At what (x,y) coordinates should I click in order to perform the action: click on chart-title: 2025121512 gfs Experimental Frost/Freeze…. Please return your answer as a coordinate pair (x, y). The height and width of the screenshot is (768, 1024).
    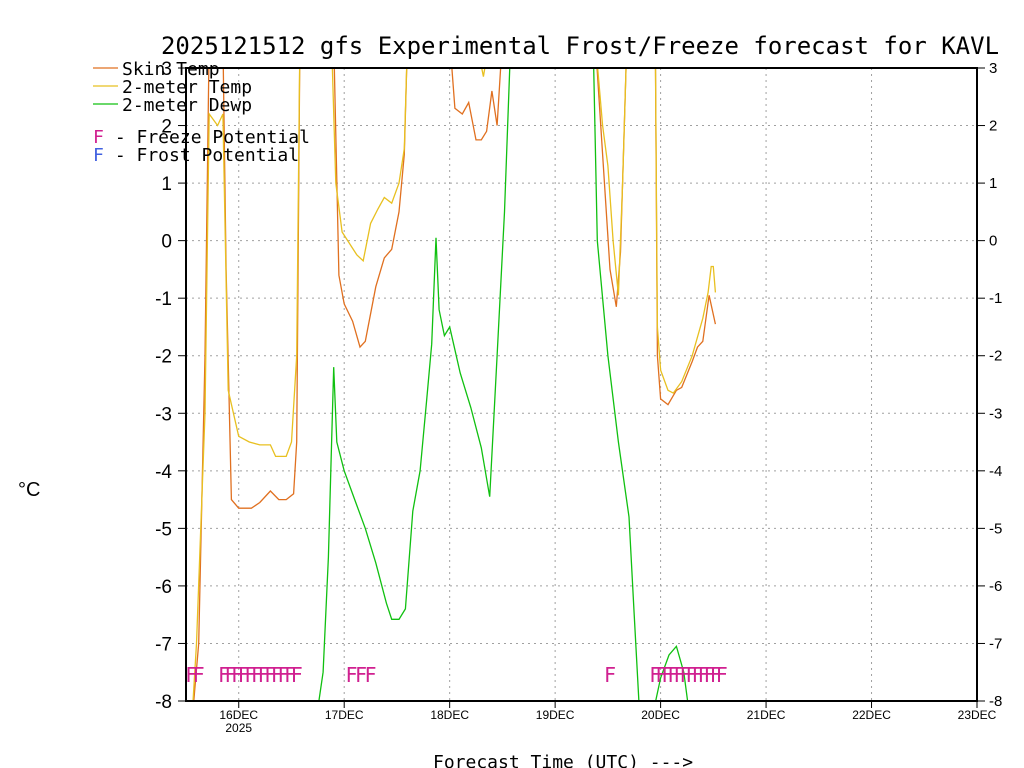
    Looking at the image, I should click on (580, 46).